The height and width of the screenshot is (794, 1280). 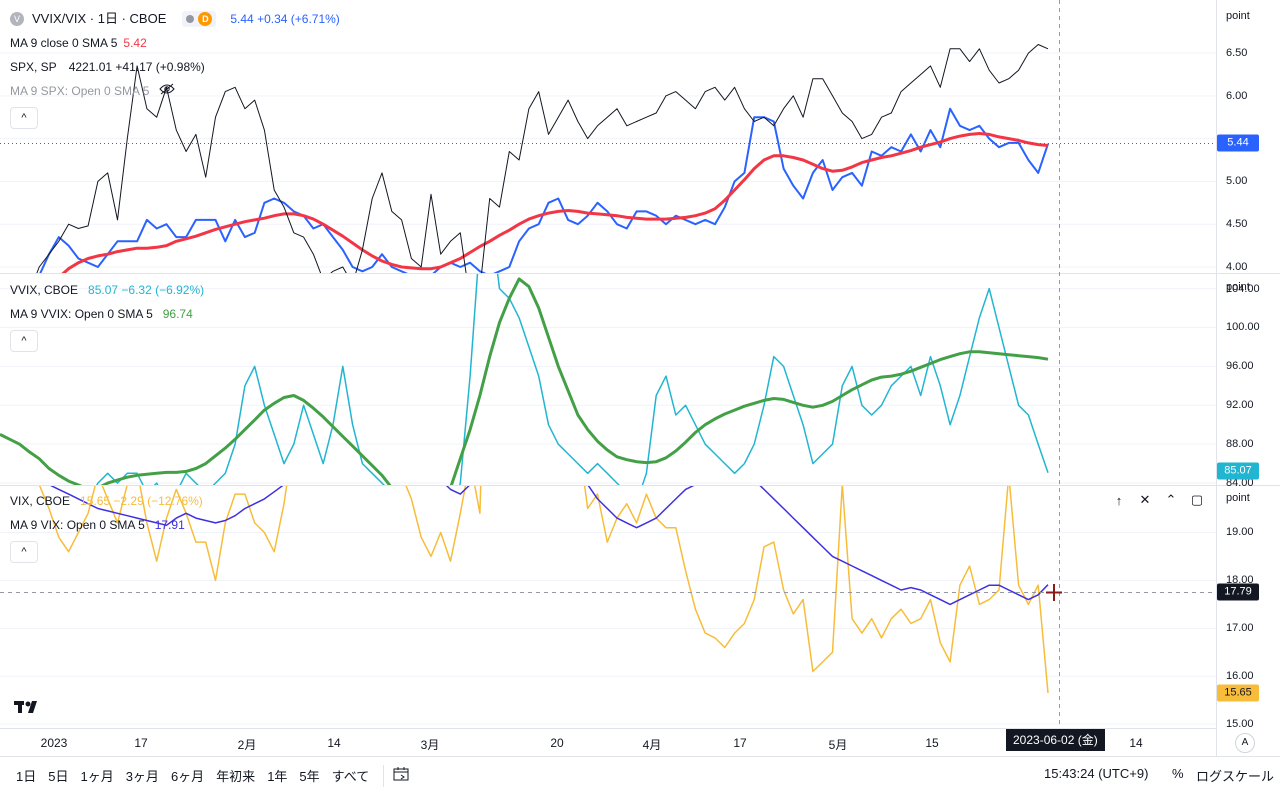 I want to click on clock-timezone: 15:43:24 (UTC+9), so click(x=1096, y=773).